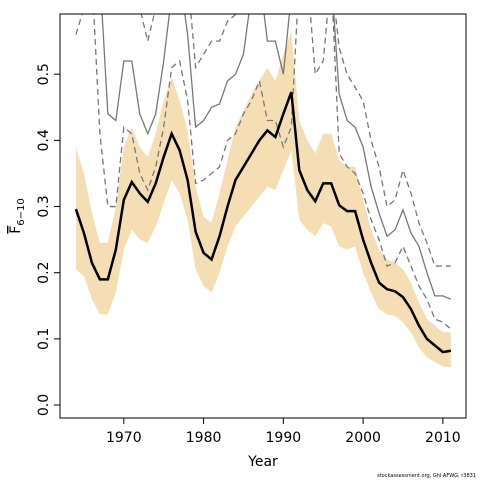  What do you see at coordinates (443, 438) in the screenshot?
I see `x-tick-label: 2010` at bounding box center [443, 438].